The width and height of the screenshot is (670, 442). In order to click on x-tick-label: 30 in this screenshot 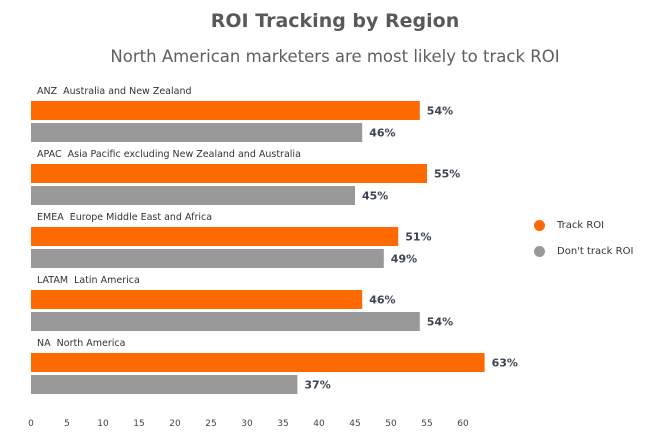, I will do `click(247, 424)`.